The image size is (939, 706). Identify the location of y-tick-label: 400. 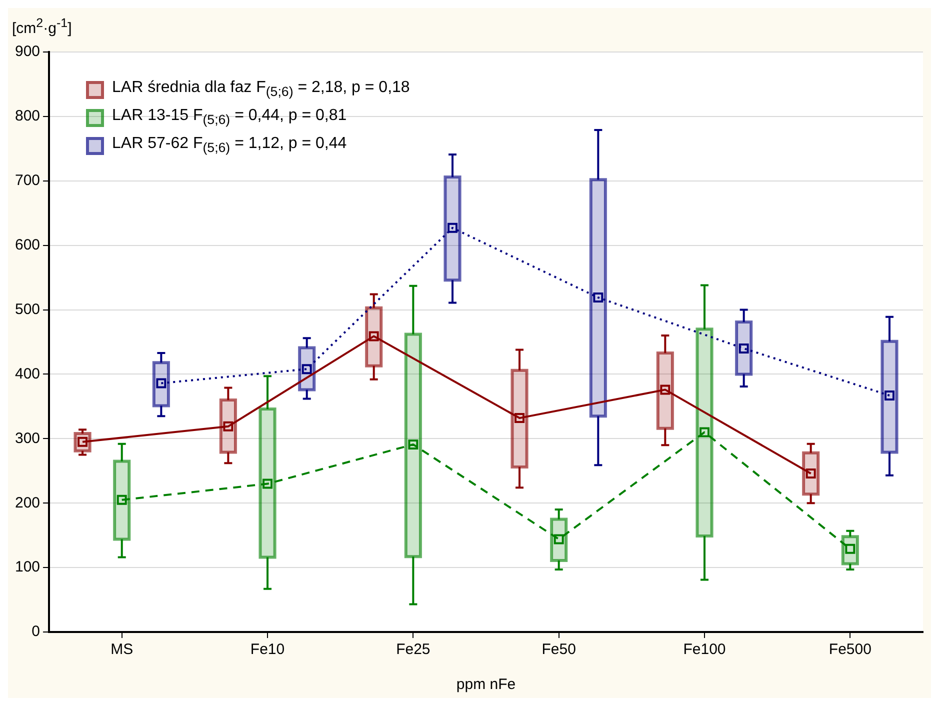
(27, 373).